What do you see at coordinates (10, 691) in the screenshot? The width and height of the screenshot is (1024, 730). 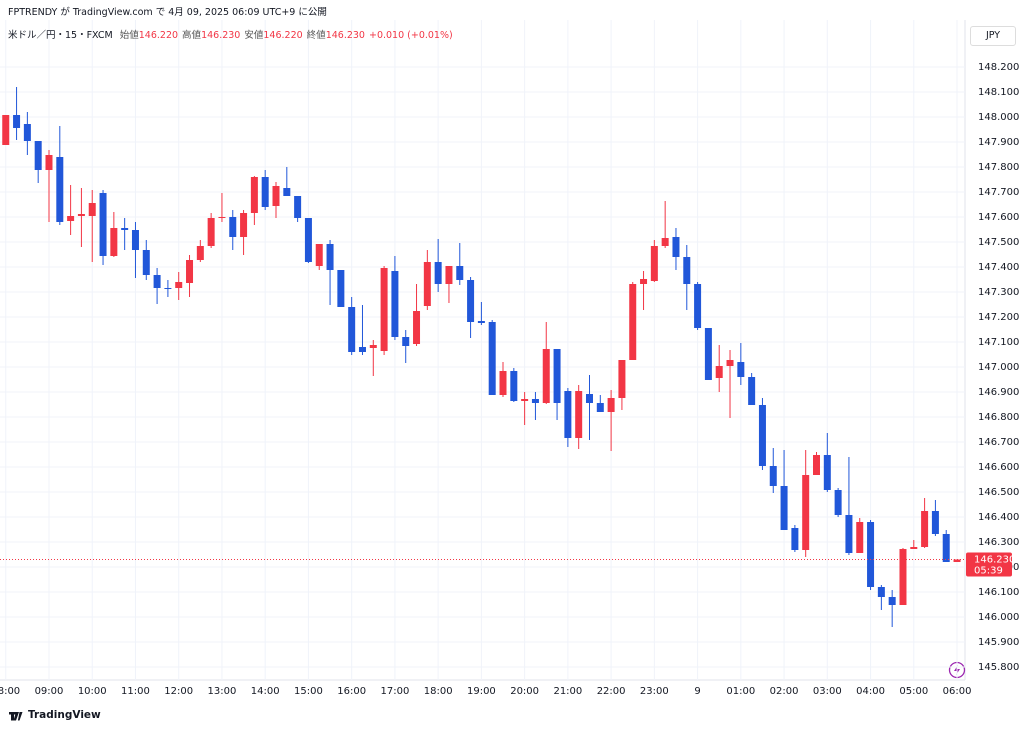 I see `x-tick-label: 08:00` at bounding box center [10, 691].